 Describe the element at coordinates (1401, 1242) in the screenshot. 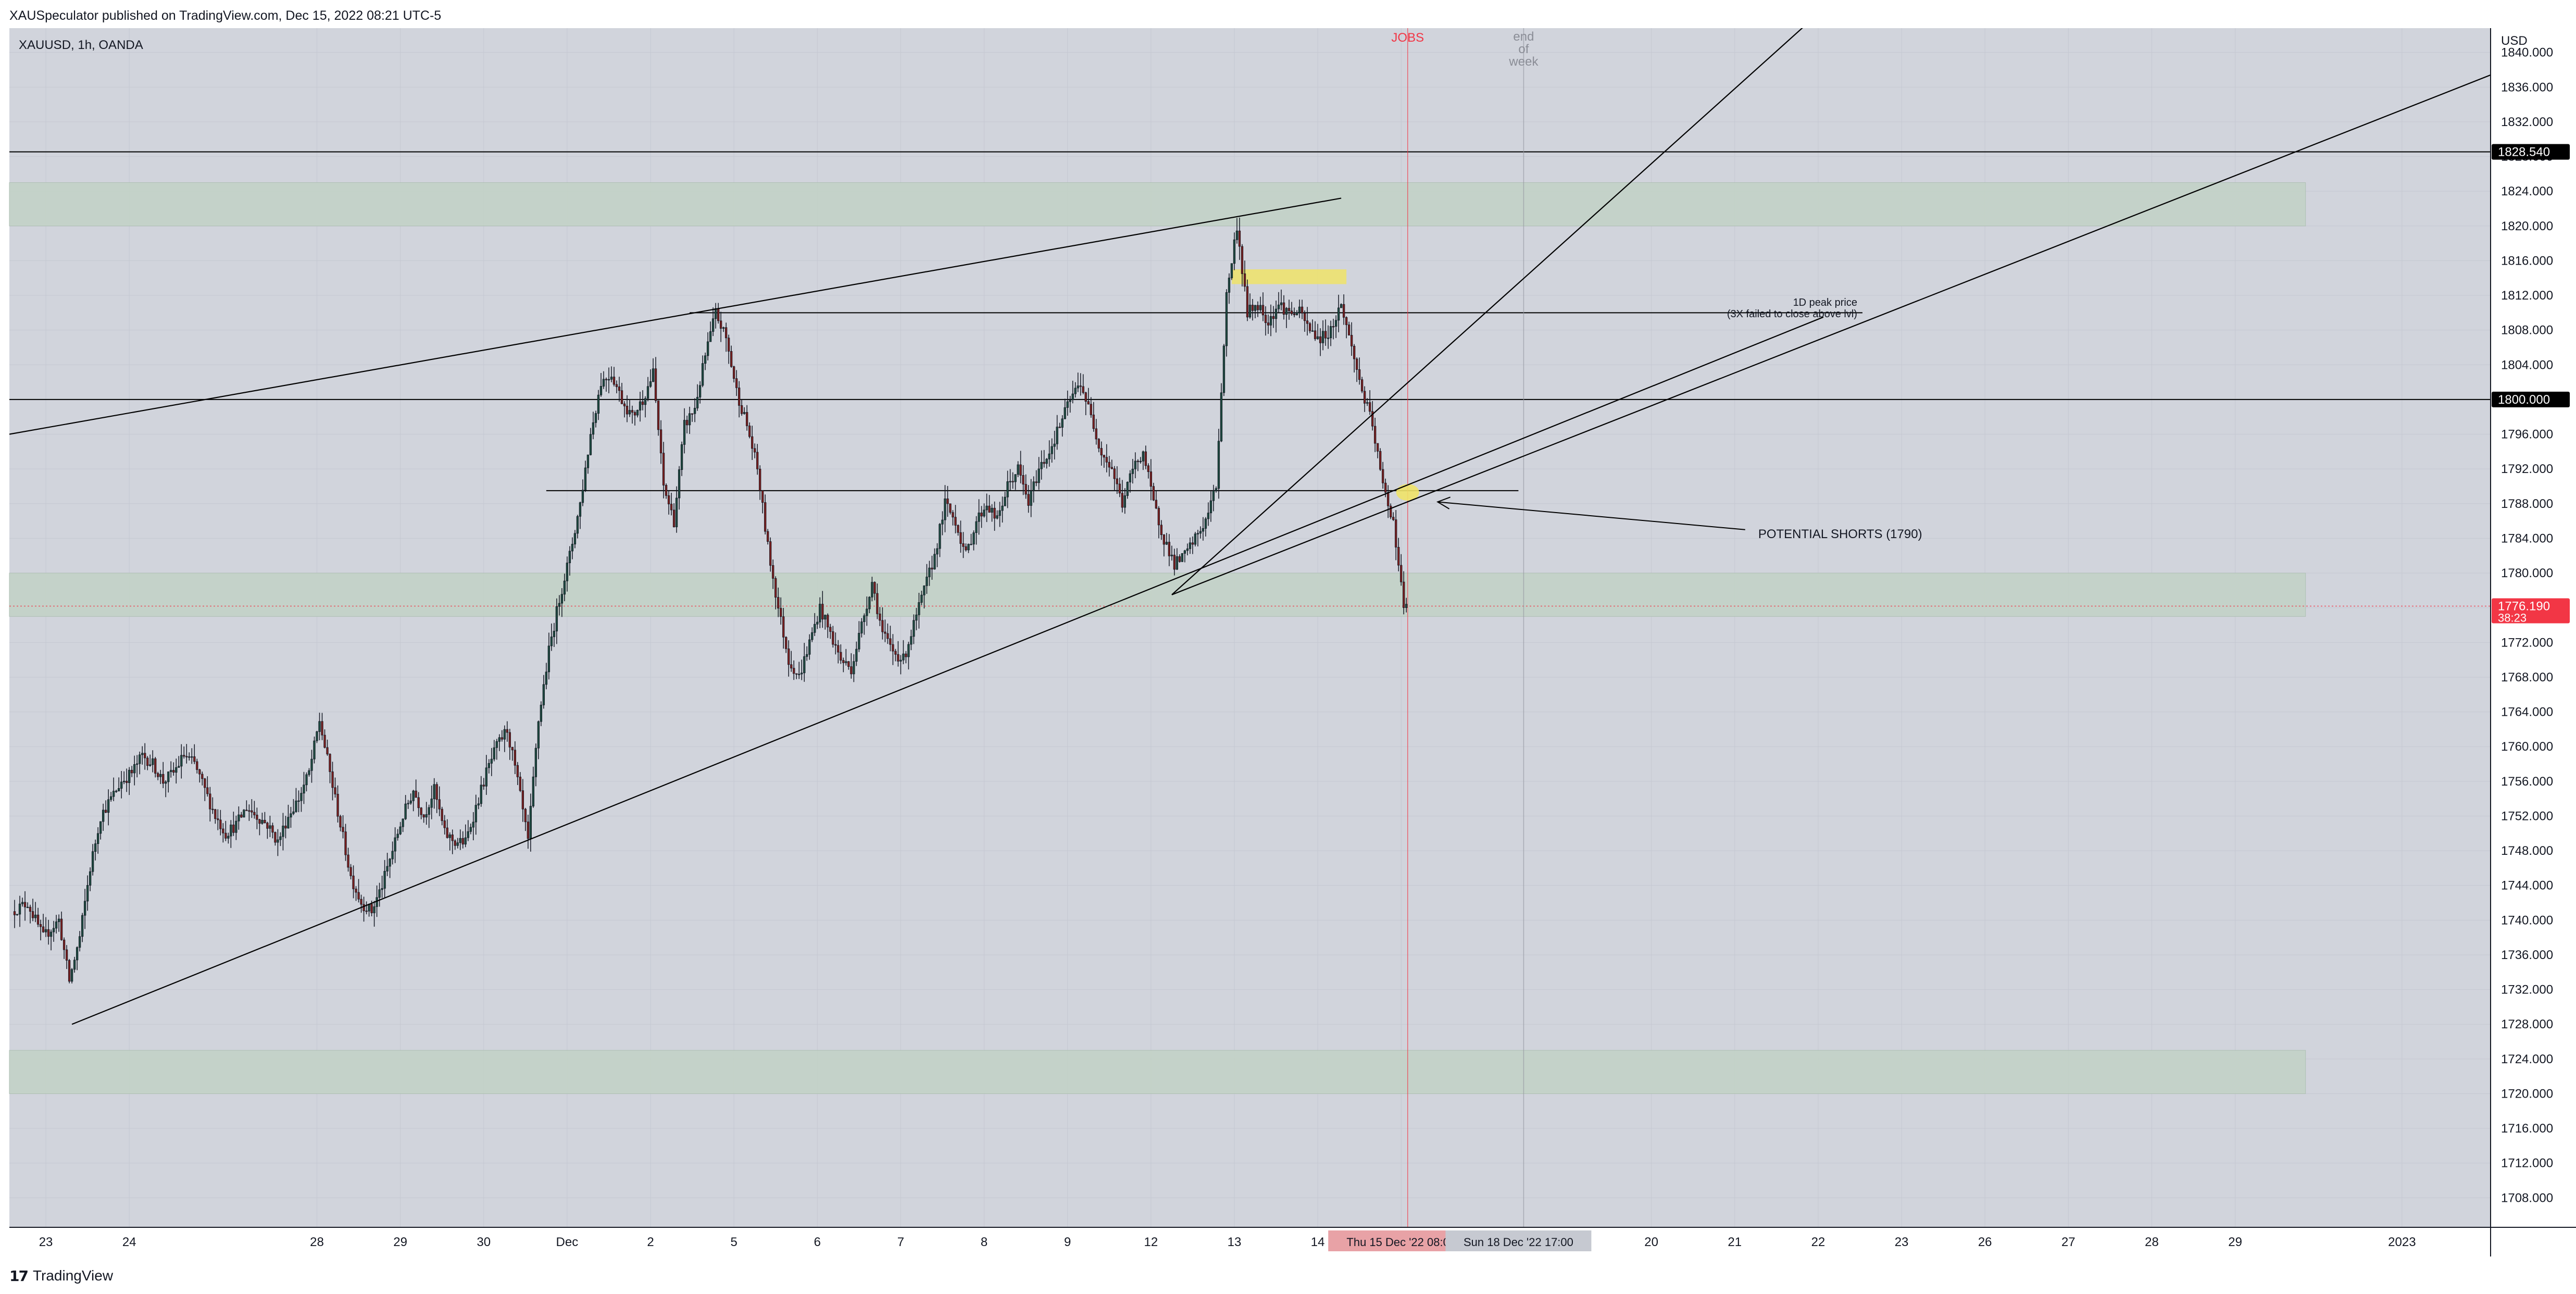

I see `time-highlight-label: Thu 15 Dec '22 08:00` at that location.